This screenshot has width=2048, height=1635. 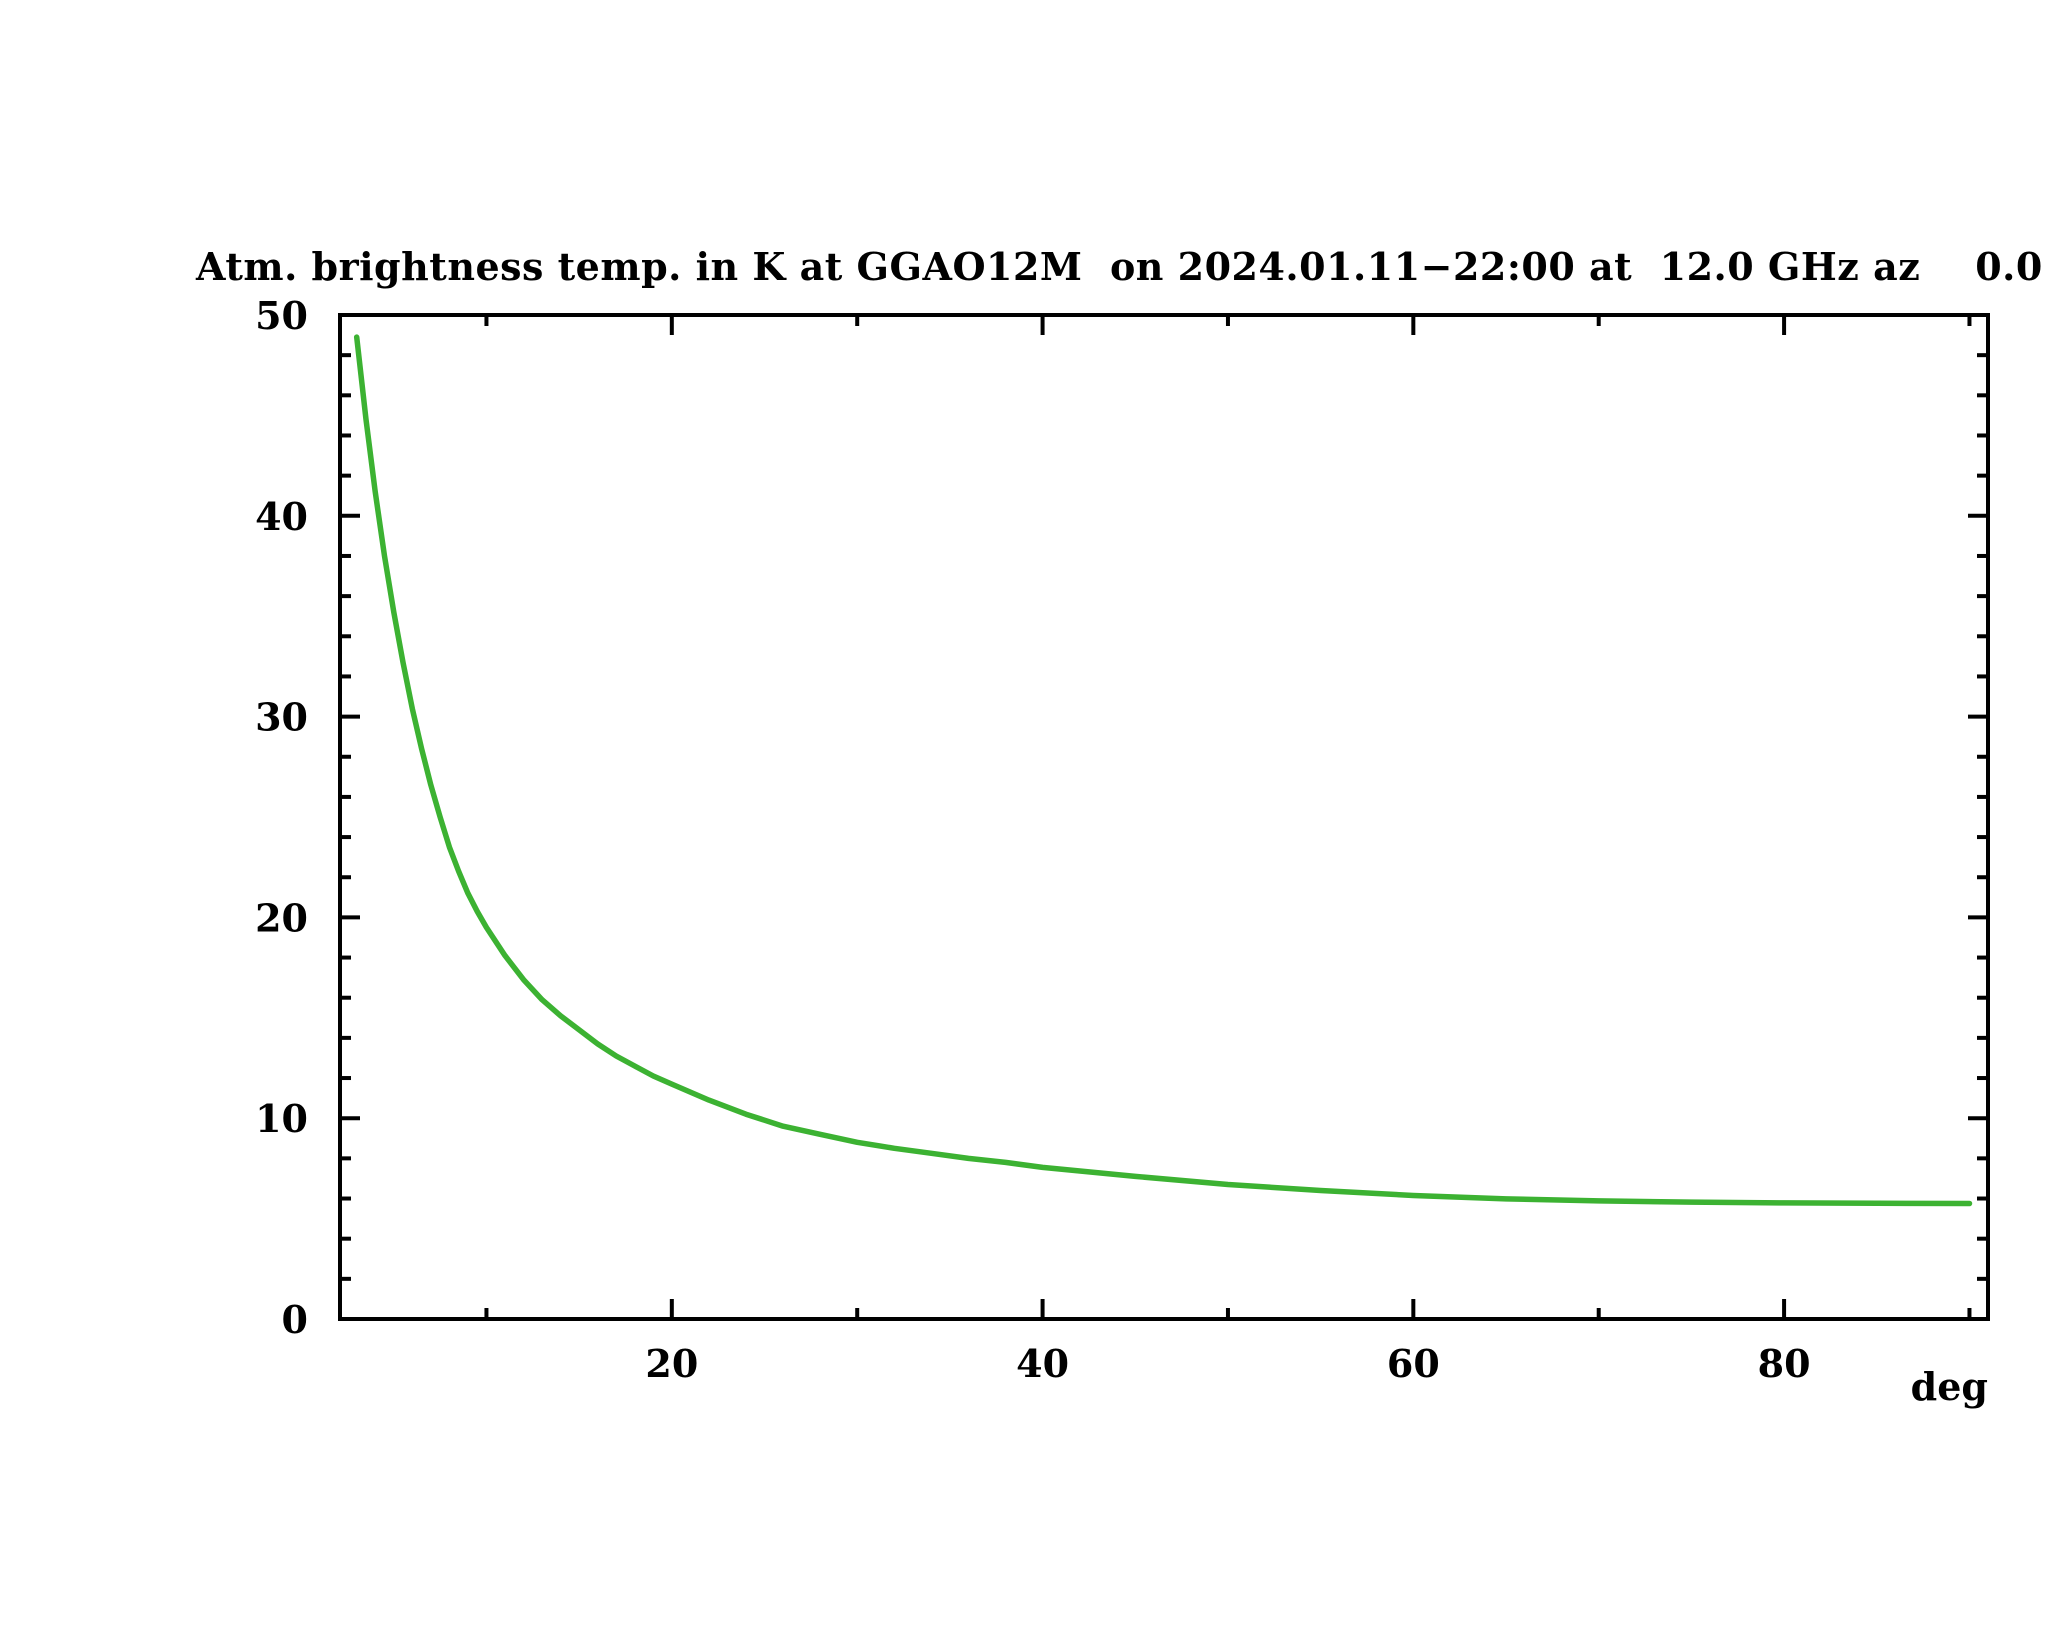 I want to click on y-tick-label: 40, so click(x=281, y=516).